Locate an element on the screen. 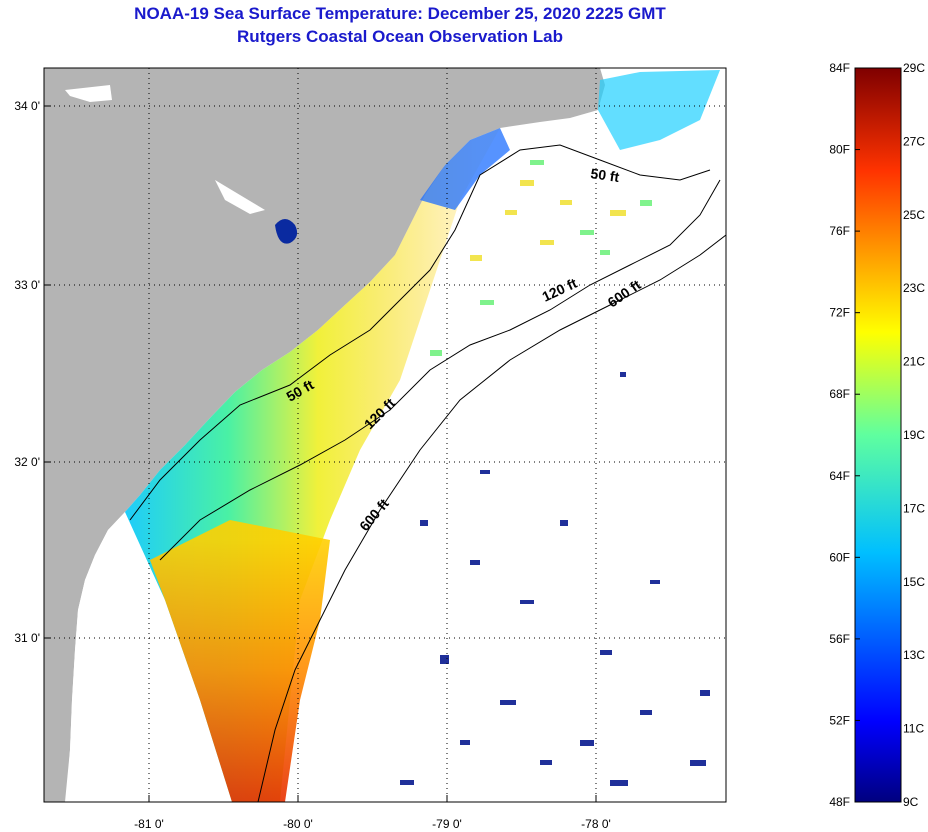 Image resolution: width=928 pixels, height=832 pixels. lat-tick-label: 31 0' is located at coordinates (27, 638).